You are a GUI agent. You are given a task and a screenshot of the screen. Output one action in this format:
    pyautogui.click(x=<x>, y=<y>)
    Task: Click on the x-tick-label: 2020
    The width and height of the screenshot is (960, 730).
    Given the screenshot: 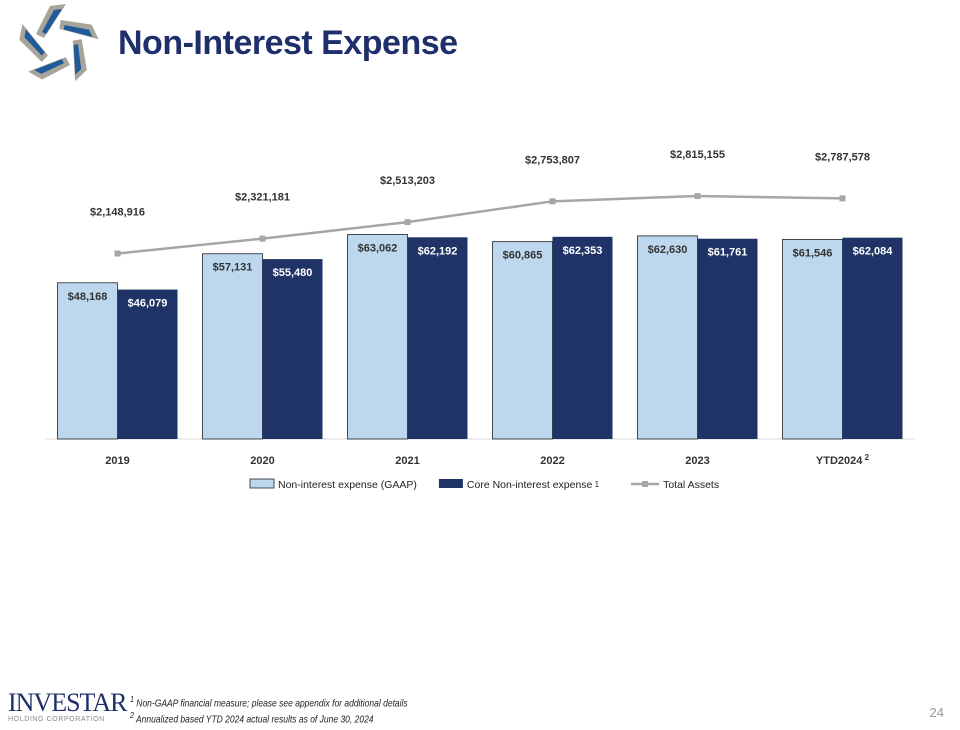 What is the action you would take?
    pyautogui.click(x=262, y=461)
    